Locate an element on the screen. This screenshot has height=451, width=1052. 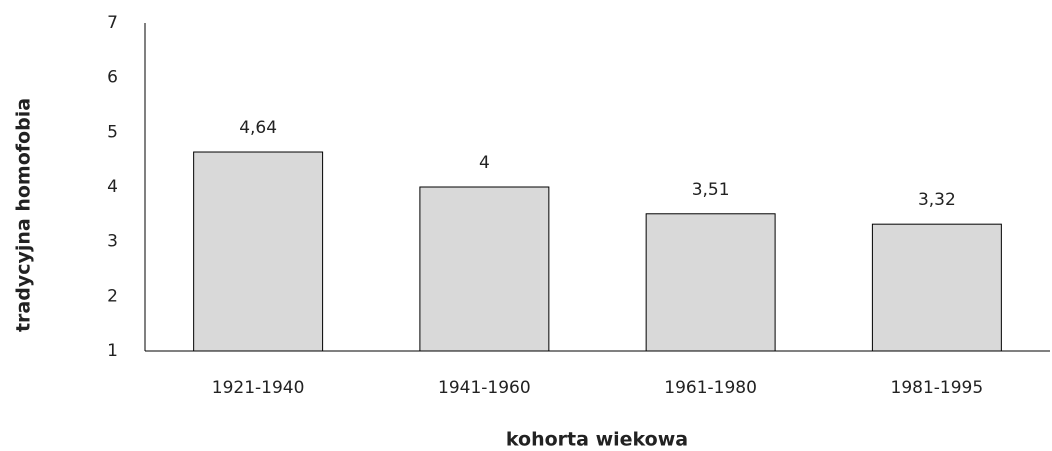
data-label: 4,64 is located at coordinates (258, 128).